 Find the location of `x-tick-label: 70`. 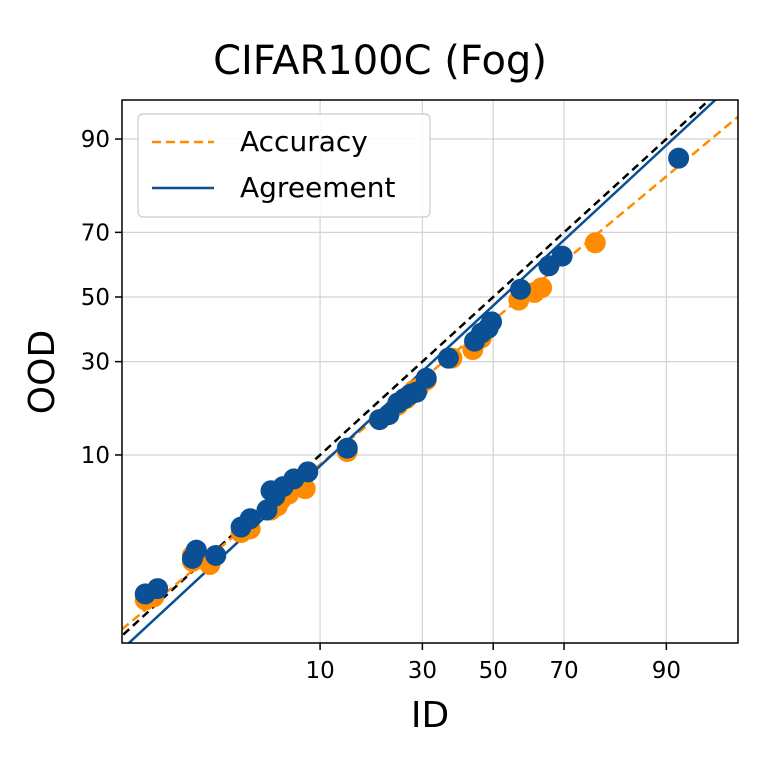

x-tick-label: 70 is located at coordinates (563, 671).